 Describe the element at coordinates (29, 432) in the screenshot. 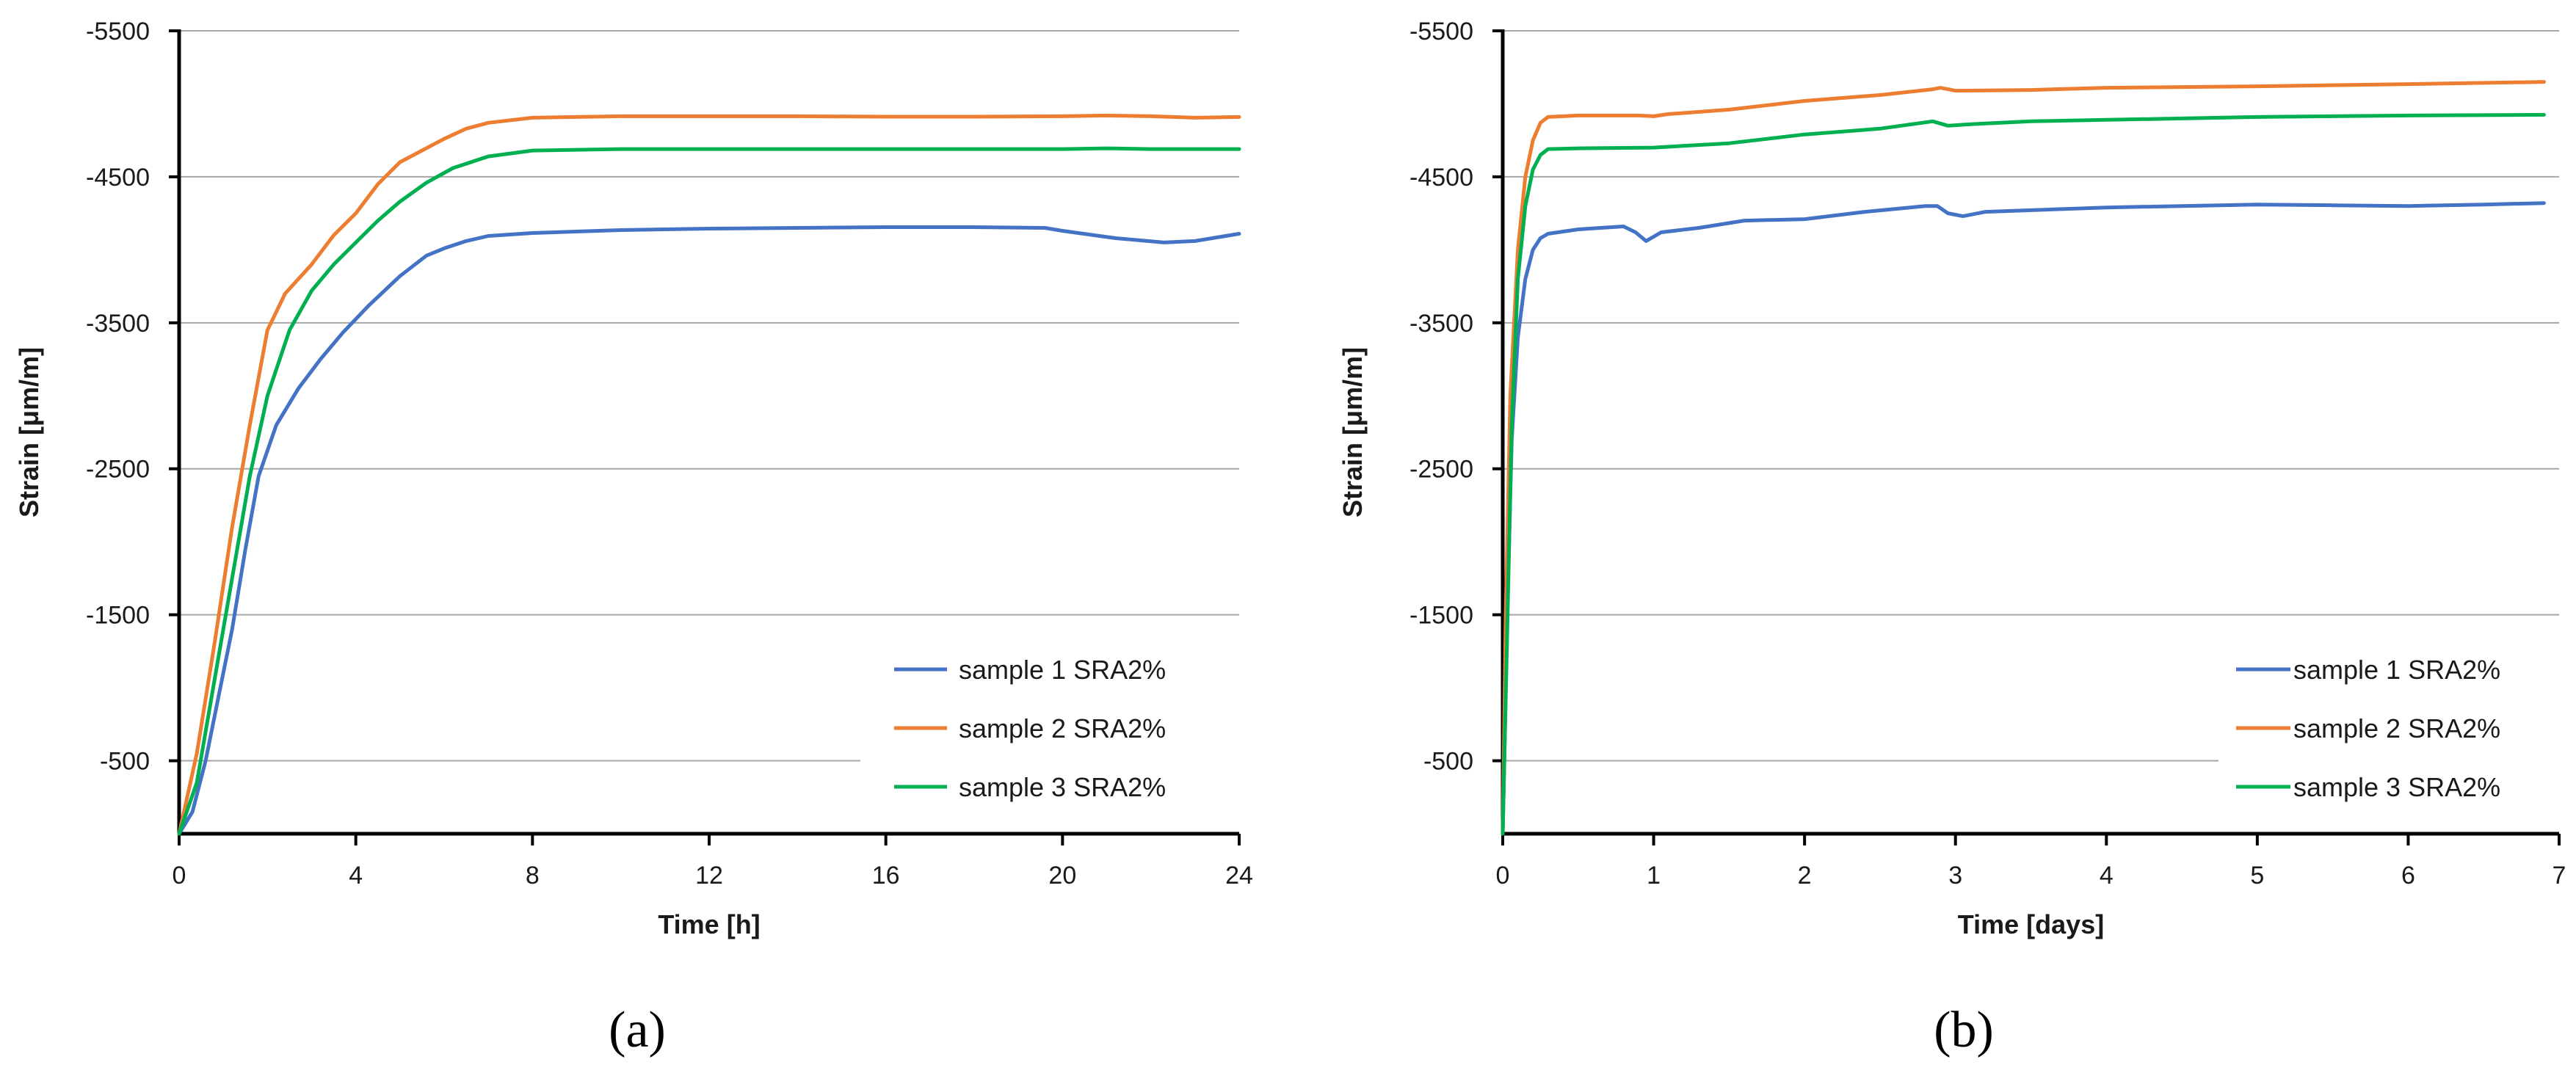

I see `chart-a-y-axis-title: Strain [μm/m]` at that location.